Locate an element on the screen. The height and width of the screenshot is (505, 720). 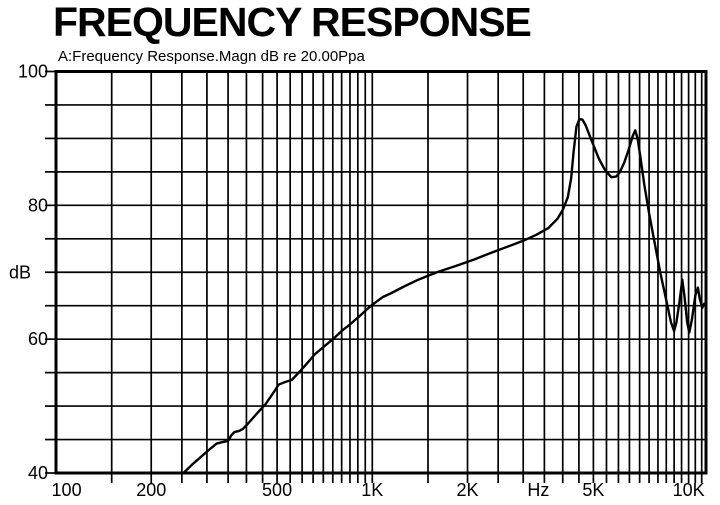
x-axis-tick-label: 100 is located at coordinates (67, 490).